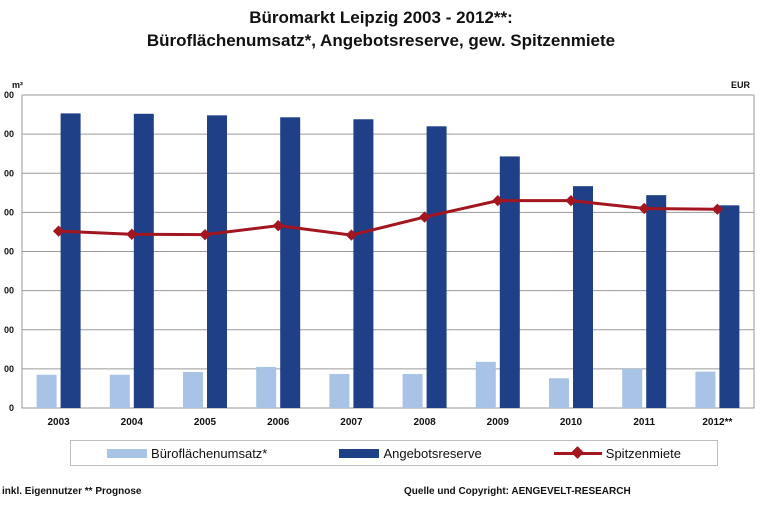 Image resolution: width=762 pixels, height=508 pixels. What do you see at coordinates (643, 453) in the screenshot?
I see `legend-label: Spitzenmiete` at bounding box center [643, 453].